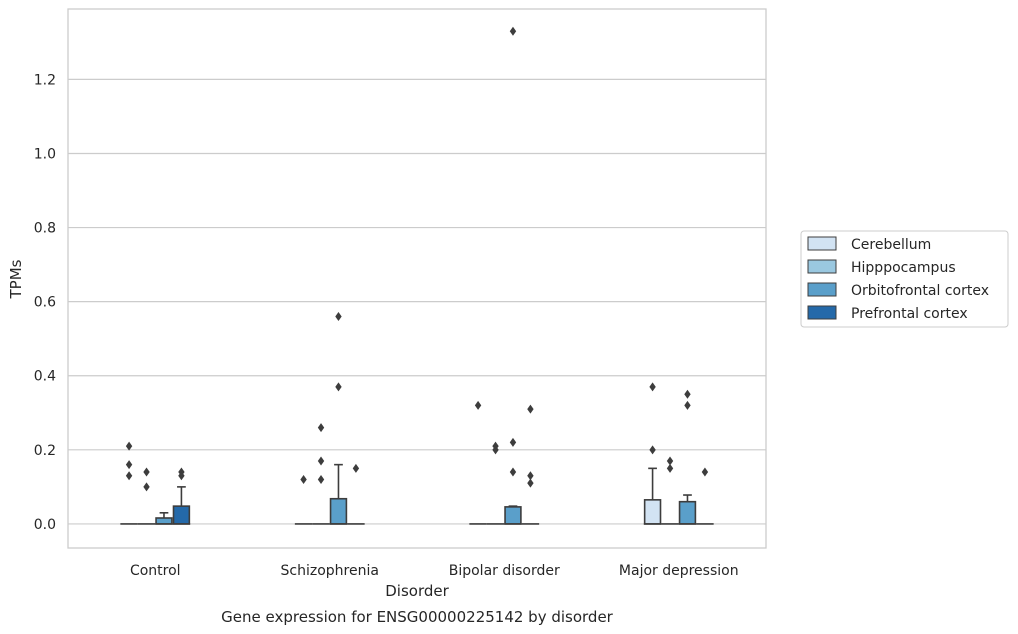 The height and width of the screenshot is (634, 1018). Describe the element at coordinates (891, 245) in the screenshot. I see `legend-label: Cerebellum` at that location.